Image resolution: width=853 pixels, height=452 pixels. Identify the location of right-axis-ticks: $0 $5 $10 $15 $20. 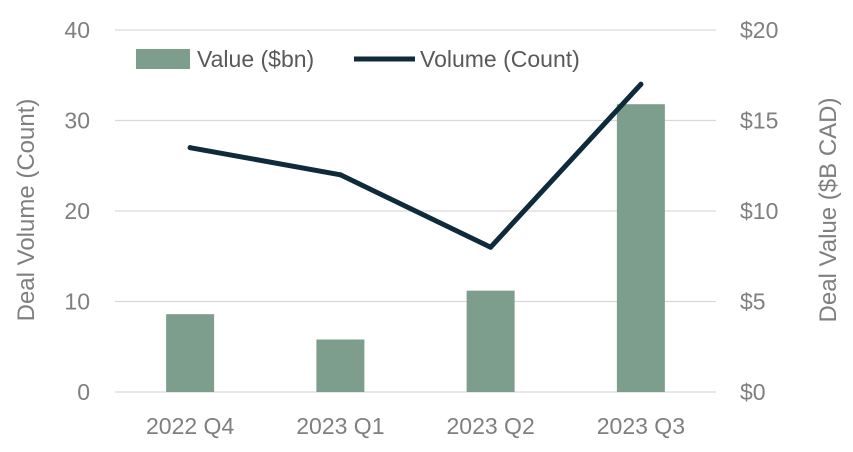
(759, 211).